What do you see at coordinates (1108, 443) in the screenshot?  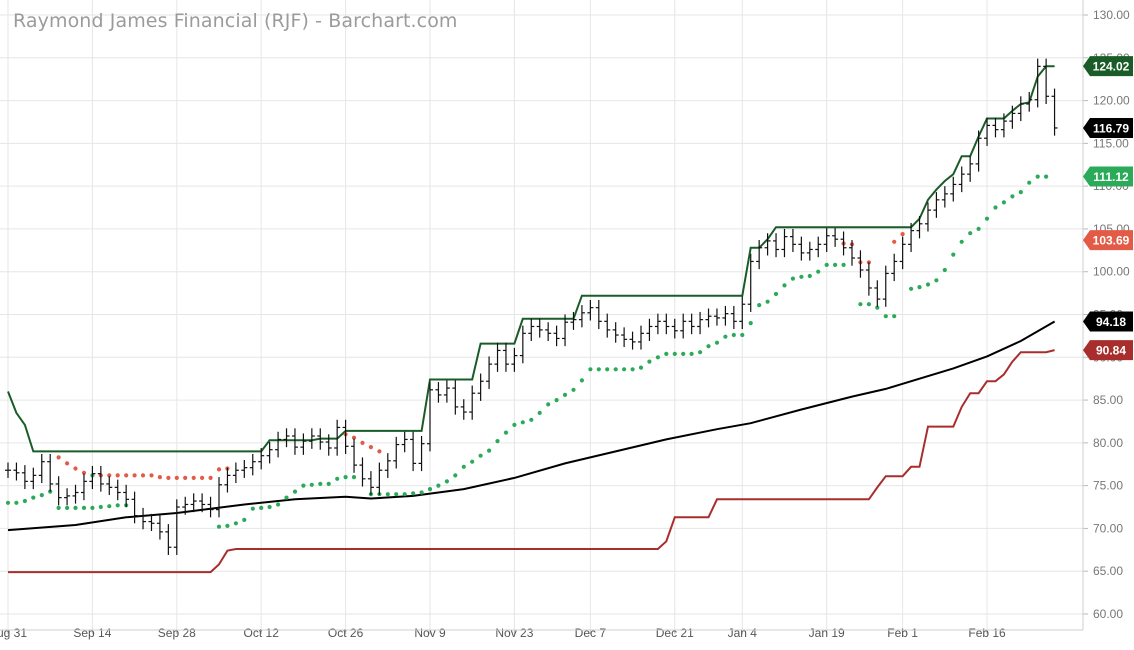 I see `y-tick-label: 80.00` at bounding box center [1108, 443].